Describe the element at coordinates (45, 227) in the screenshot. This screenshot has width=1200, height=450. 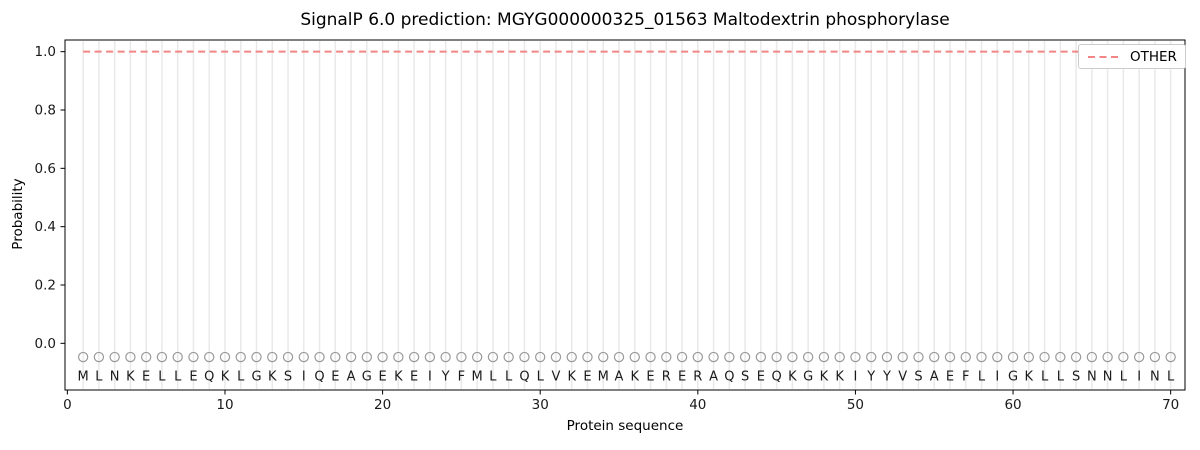
I see `y-tick-label: 0.4` at that location.